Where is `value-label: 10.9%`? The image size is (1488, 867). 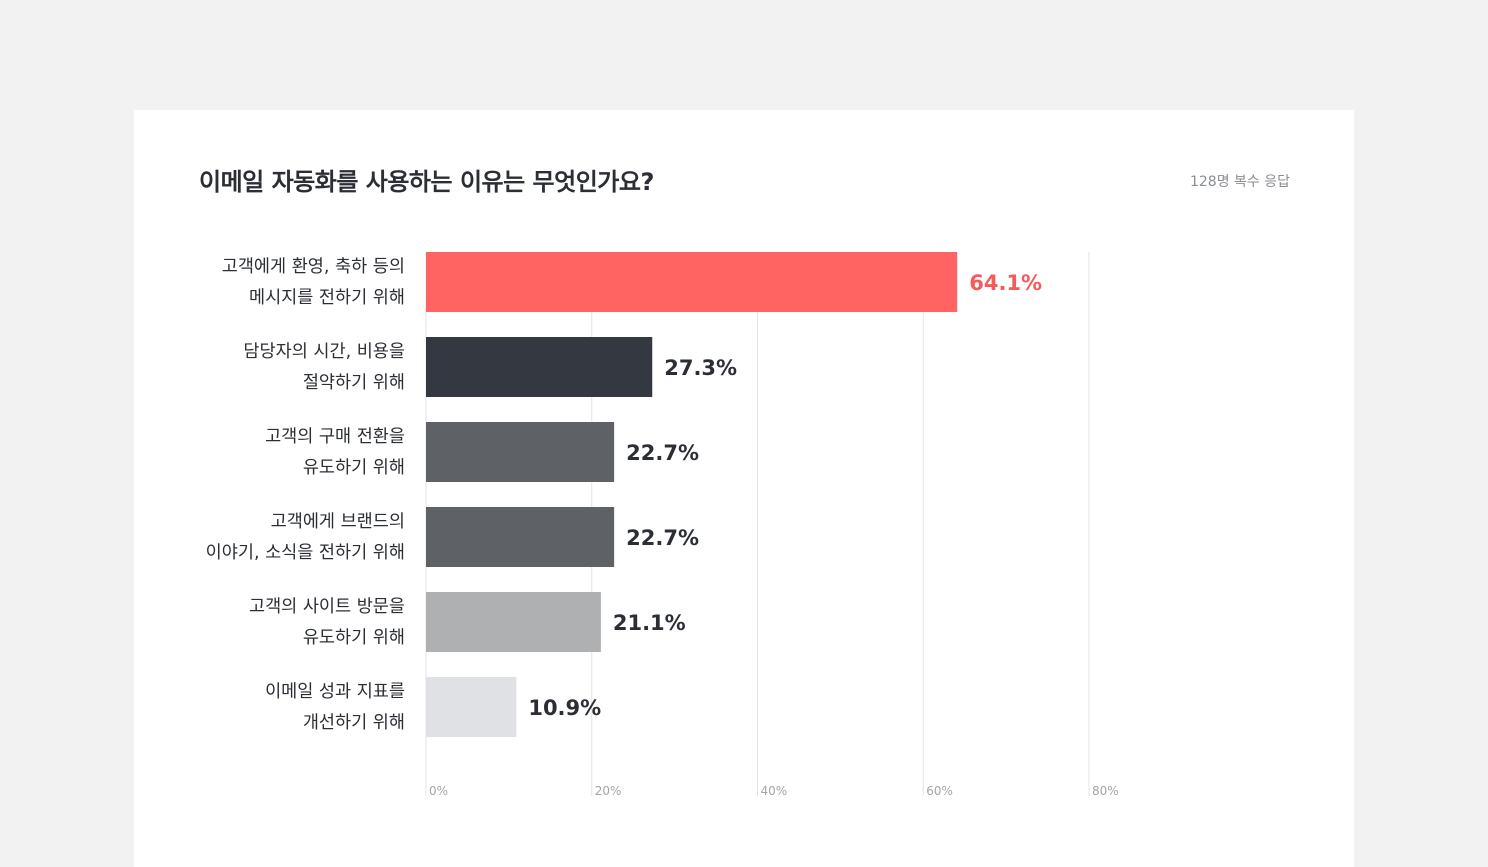 value-label: 10.9% is located at coordinates (564, 708).